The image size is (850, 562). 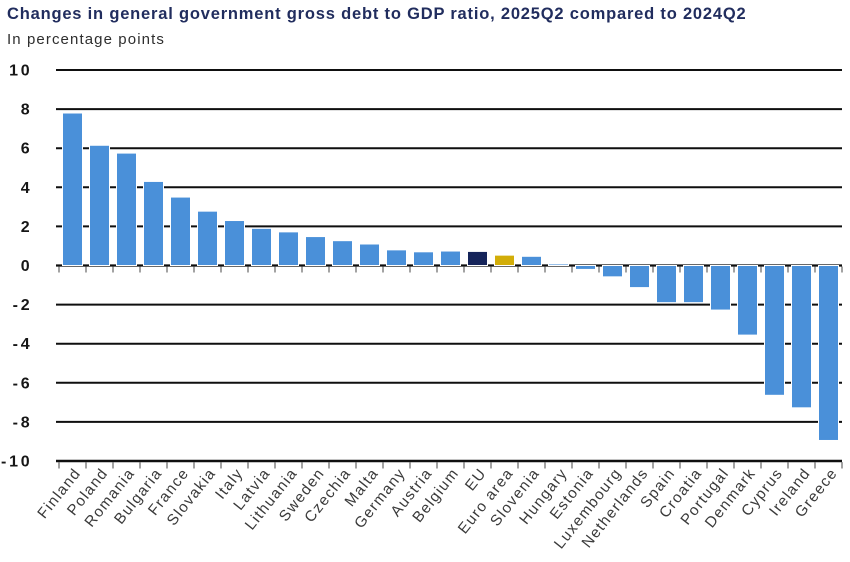 I want to click on svg-text: 0, so click(x=27, y=266).